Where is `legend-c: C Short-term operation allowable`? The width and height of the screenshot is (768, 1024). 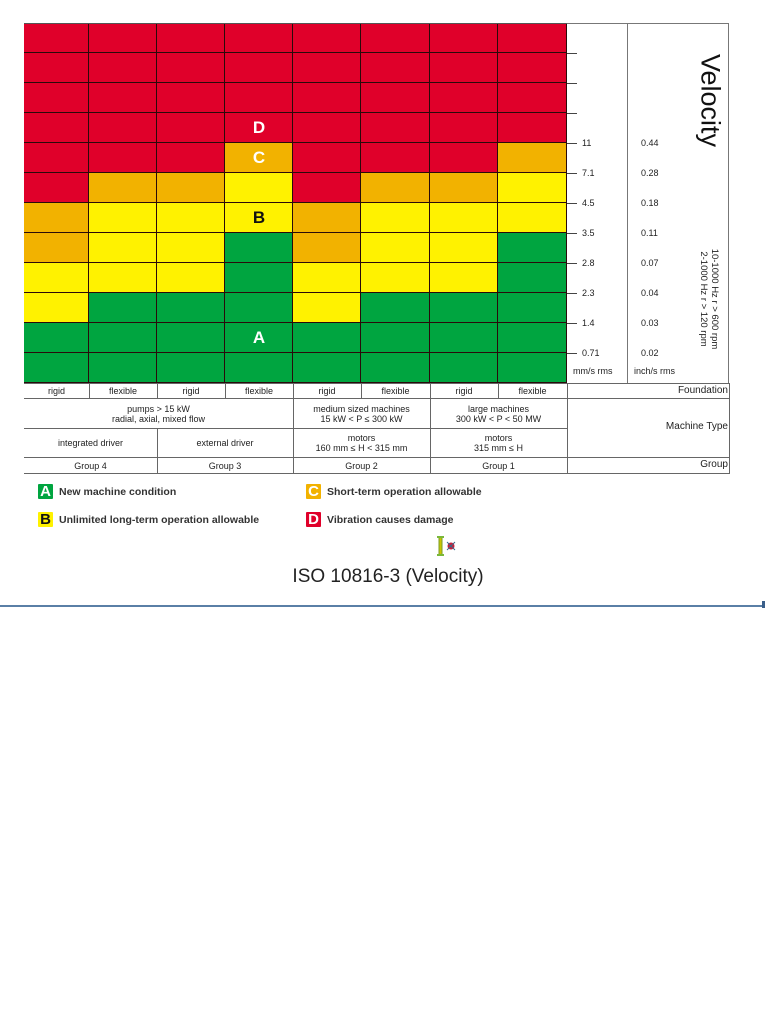
legend-c: C Short-term operation allowable is located at coordinates (394, 491).